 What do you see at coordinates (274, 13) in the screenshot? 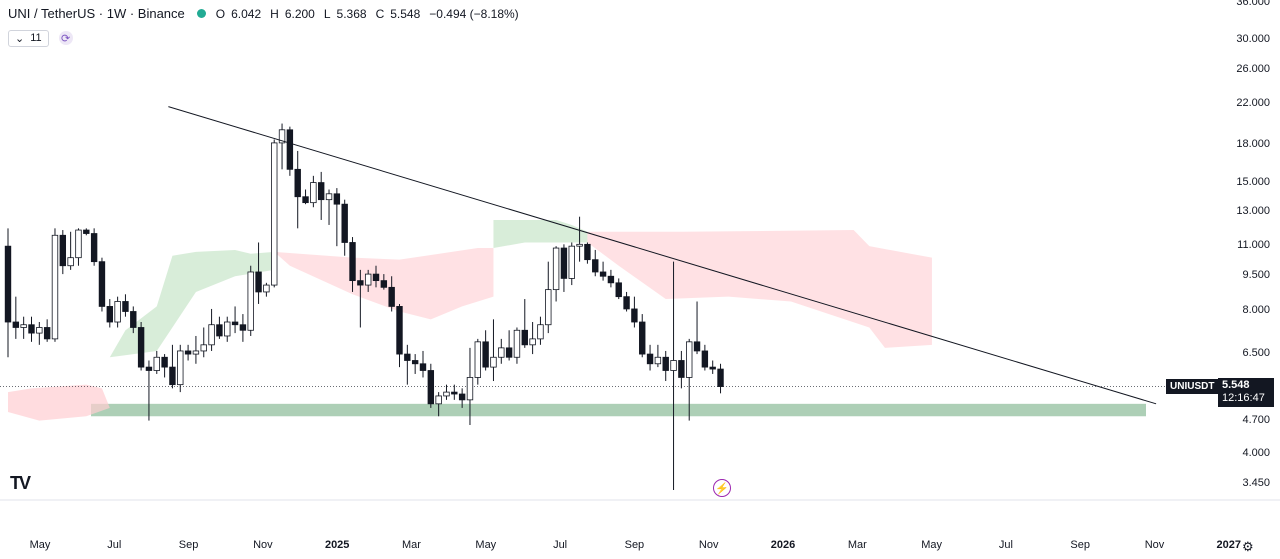
I see `high-label: H` at bounding box center [274, 13].